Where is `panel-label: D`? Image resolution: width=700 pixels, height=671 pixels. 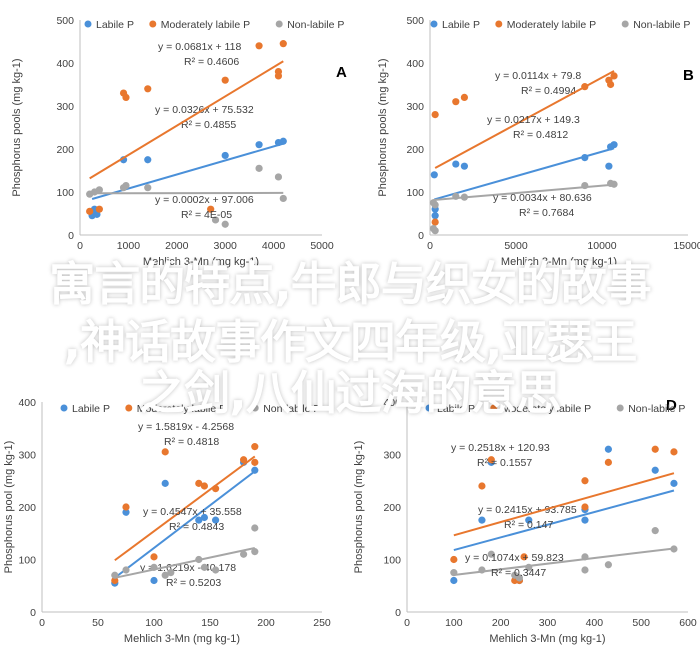 panel-label: D is located at coordinates (671, 405).